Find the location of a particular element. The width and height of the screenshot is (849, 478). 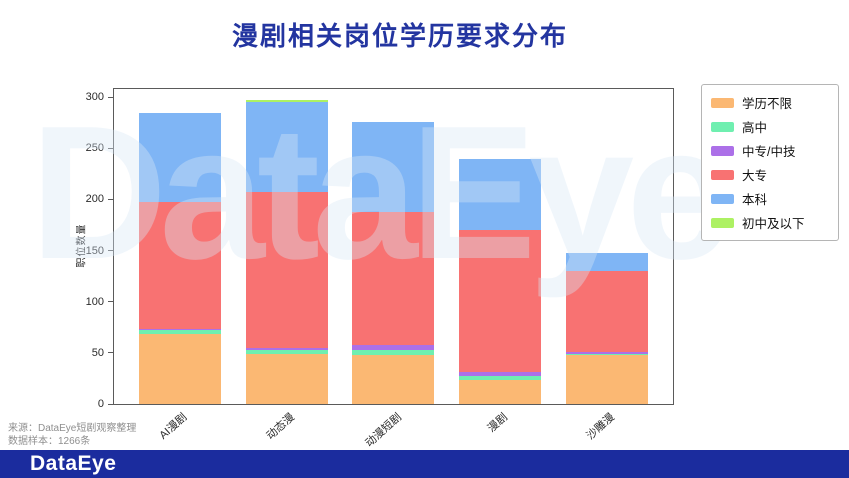

stacked-bar-沙雕漫 is located at coordinates (607, 328).